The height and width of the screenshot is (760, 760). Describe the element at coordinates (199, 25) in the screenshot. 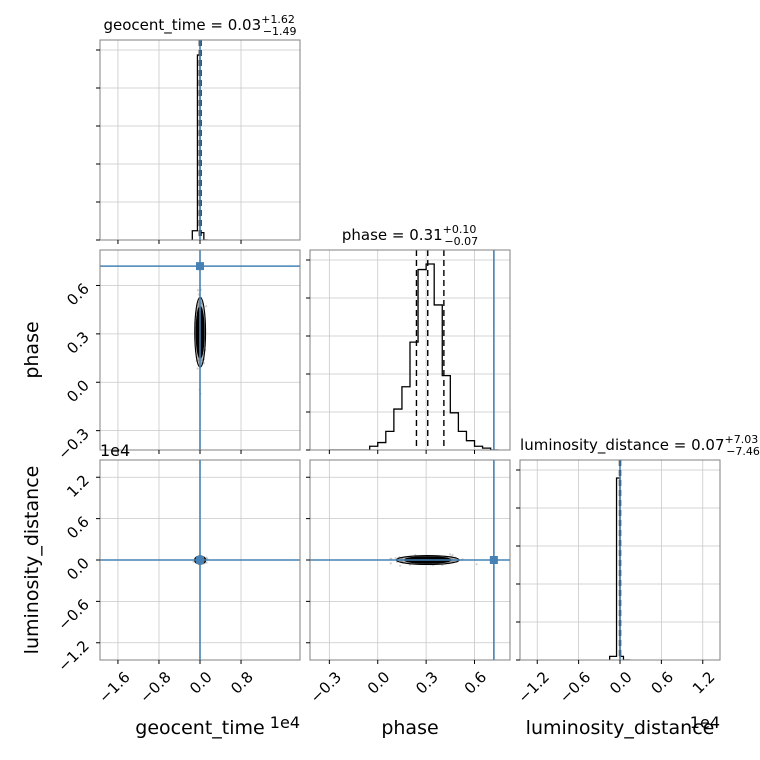

I see `title-geocent_time: geocent_time = 0.03+1.62 −1.49` at that location.